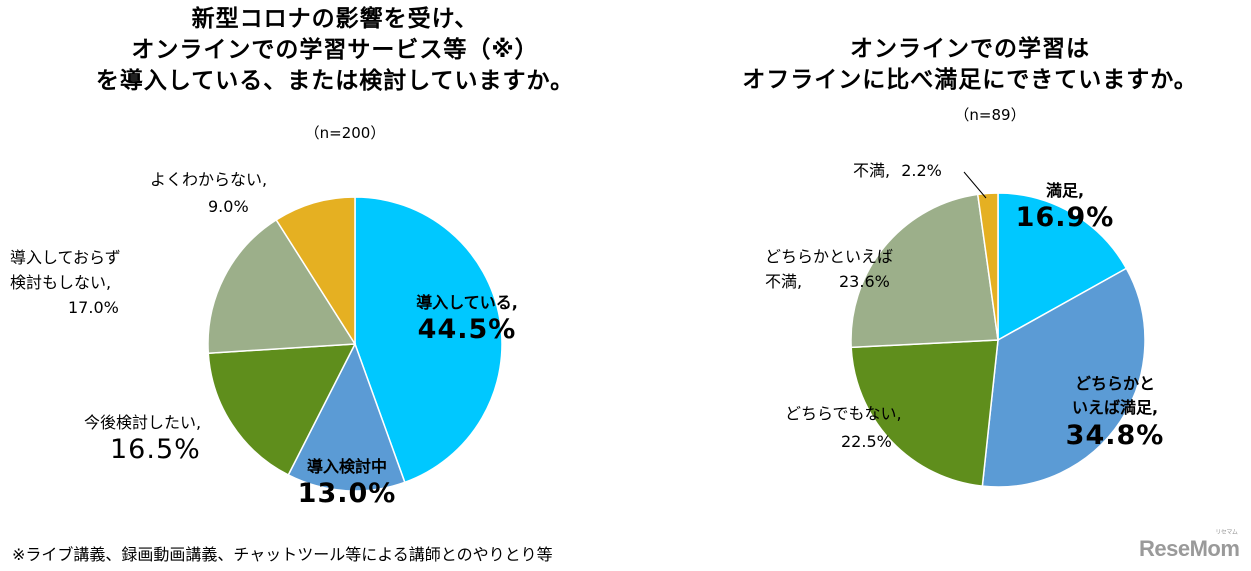 This screenshot has width=1251, height=571. What do you see at coordinates (347, 493) in the screenshot?
I see `left-label-considering-pct: 13.0%` at bounding box center [347, 493].